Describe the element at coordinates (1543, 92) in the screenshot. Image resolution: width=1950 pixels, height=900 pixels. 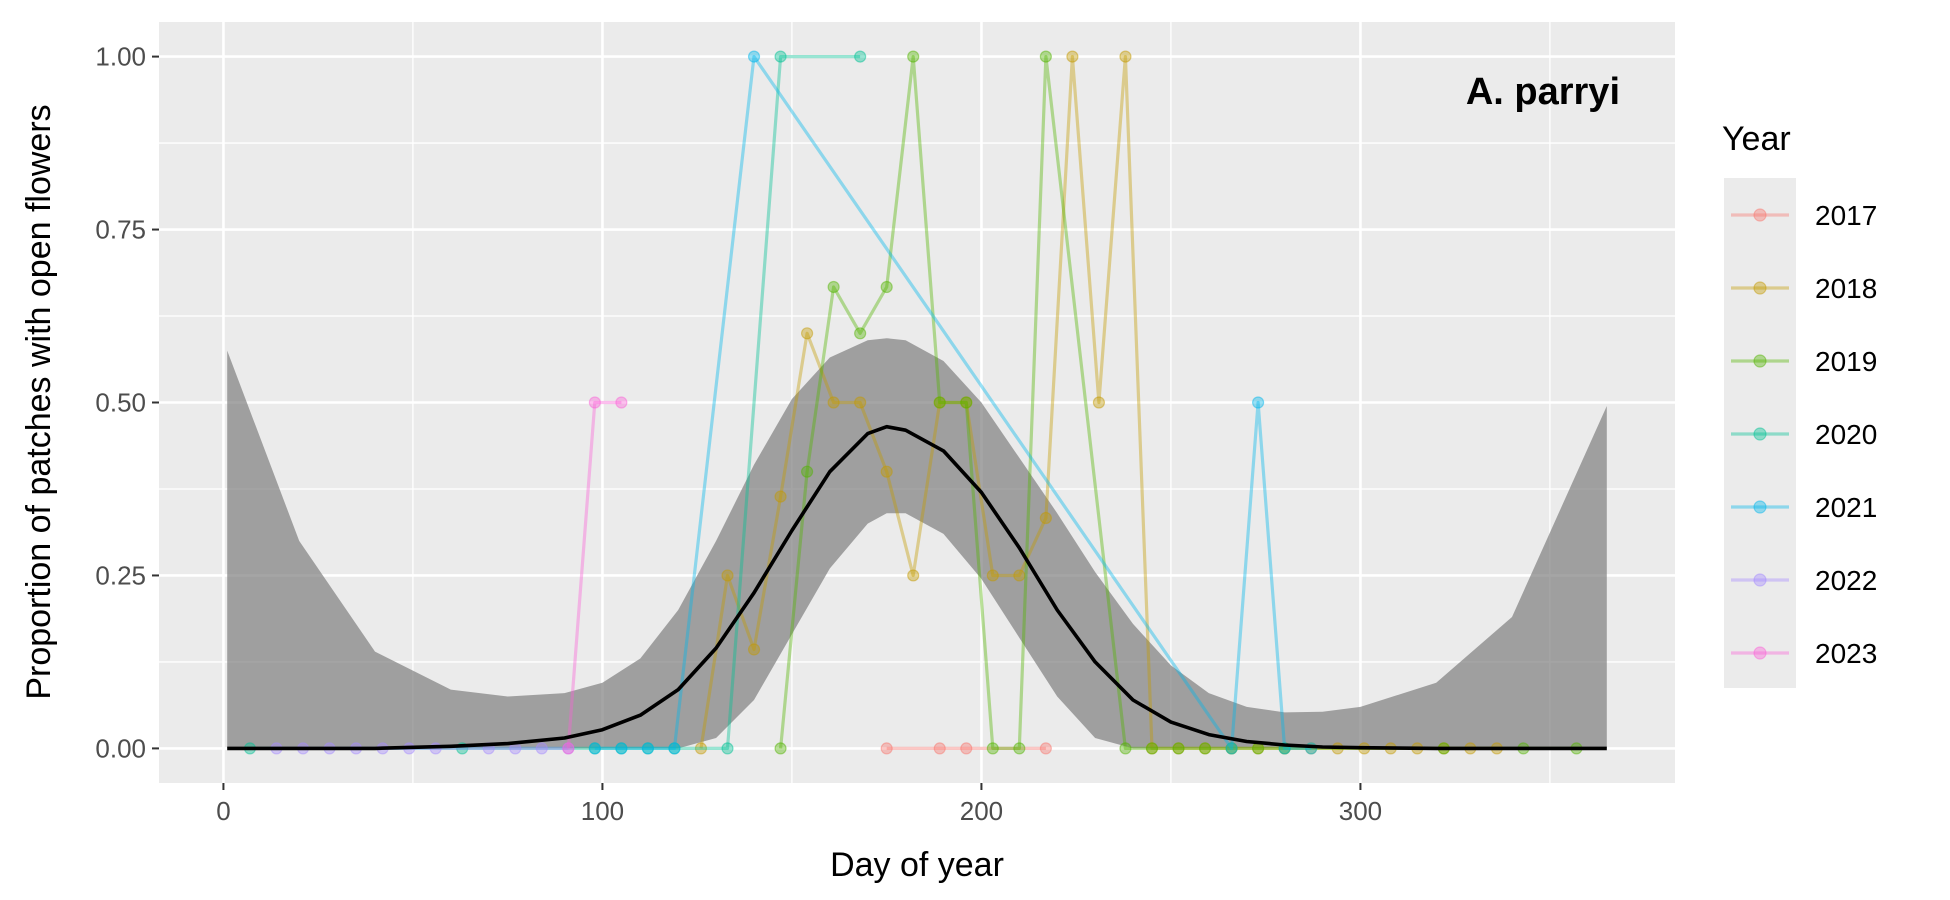
I see `plot-annotation: A. parryi` at that location.